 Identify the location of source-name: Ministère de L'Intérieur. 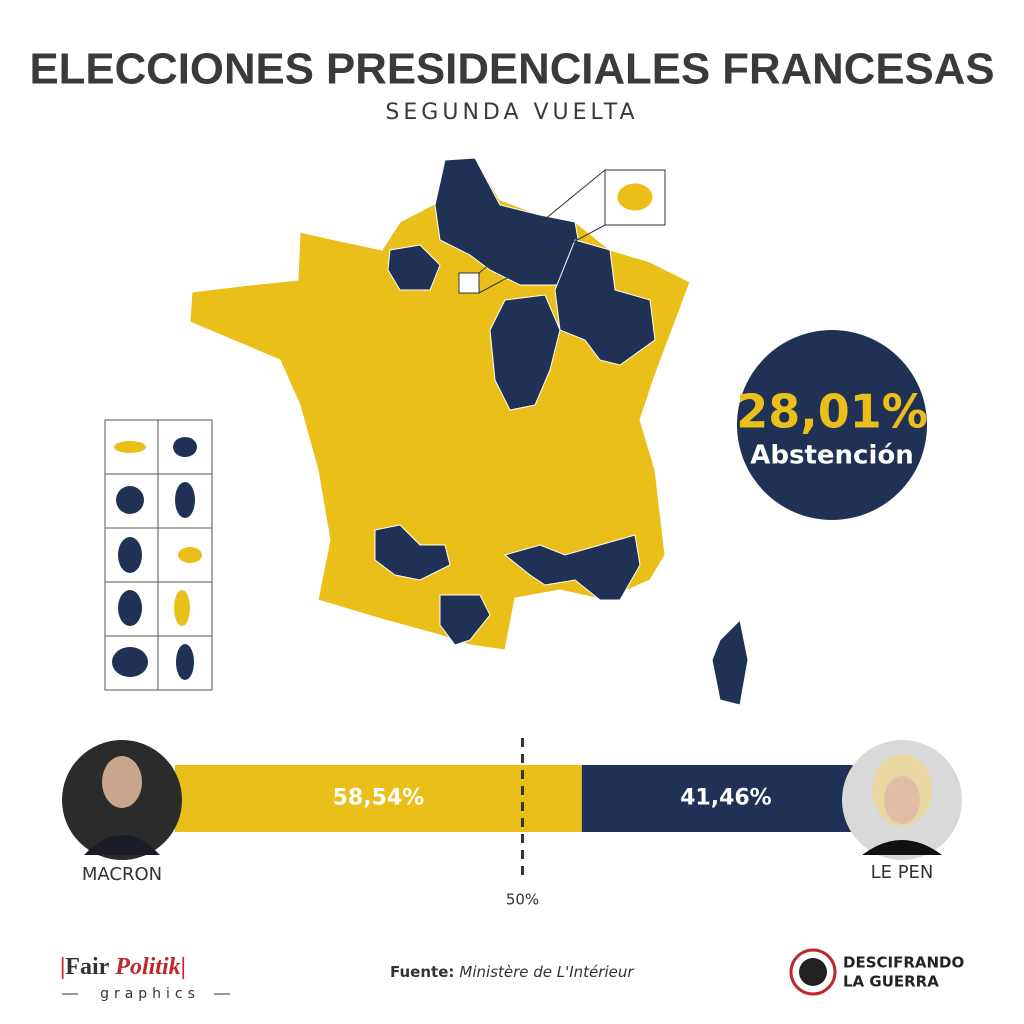
(546, 972).